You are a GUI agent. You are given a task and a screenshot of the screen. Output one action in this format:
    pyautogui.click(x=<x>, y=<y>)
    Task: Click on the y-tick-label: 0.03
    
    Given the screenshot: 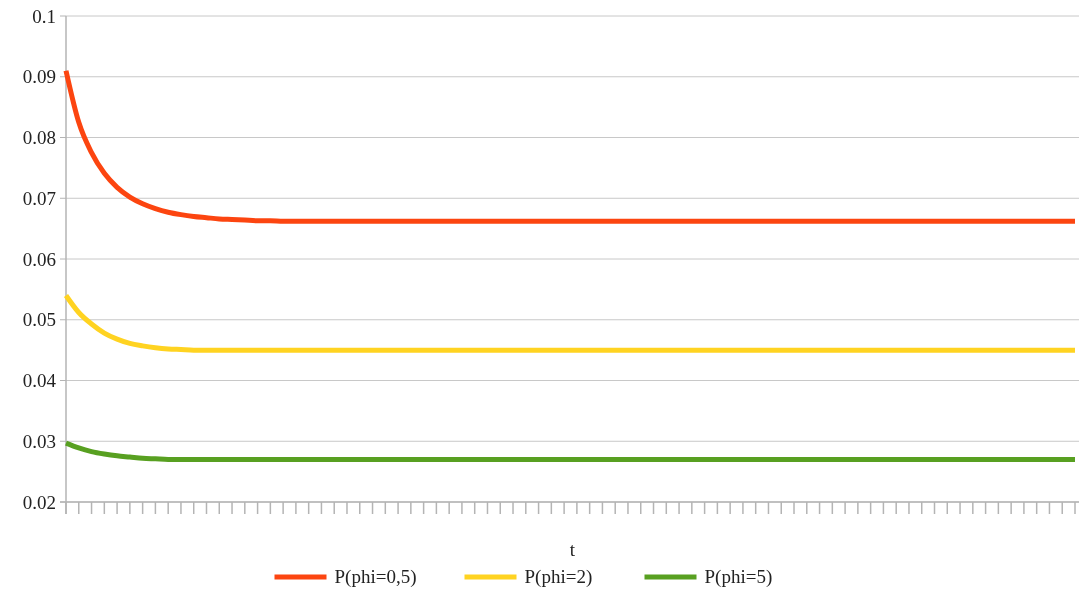 What is the action you would take?
    pyautogui.click(x=39, y=441)
    